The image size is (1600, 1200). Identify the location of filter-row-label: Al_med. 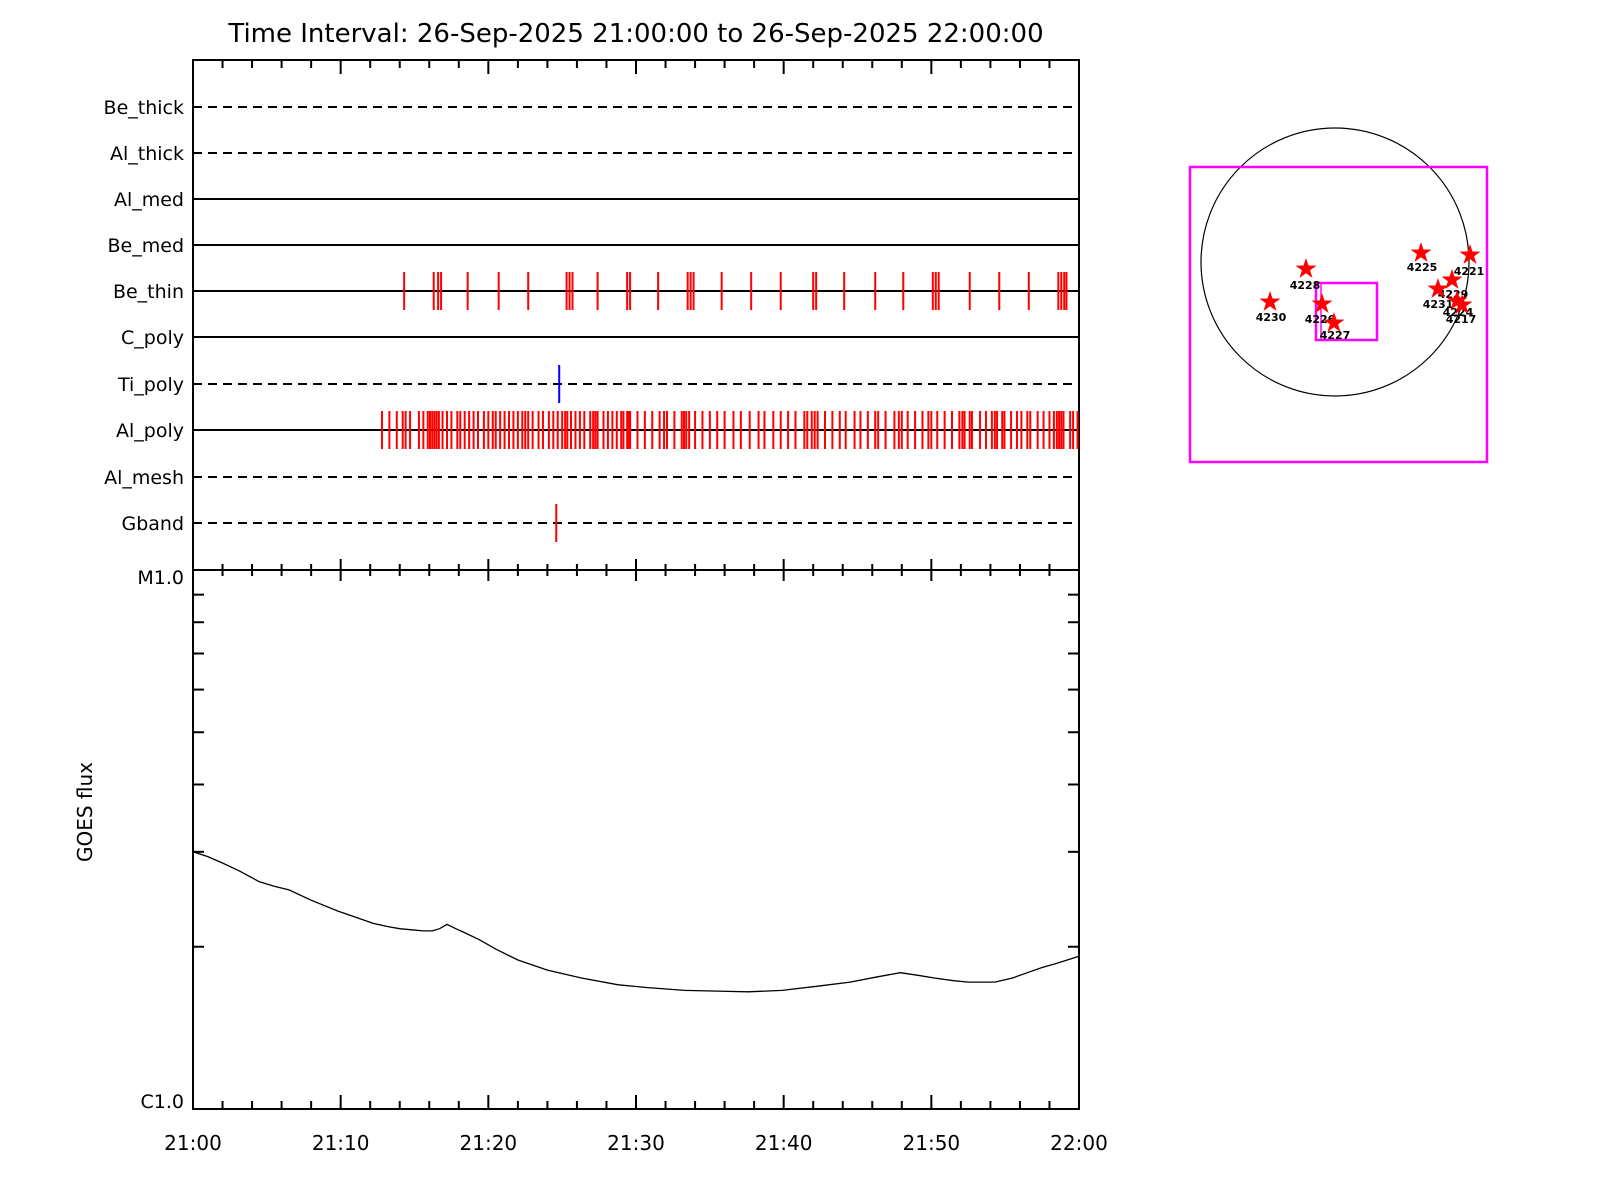
(149, 200).